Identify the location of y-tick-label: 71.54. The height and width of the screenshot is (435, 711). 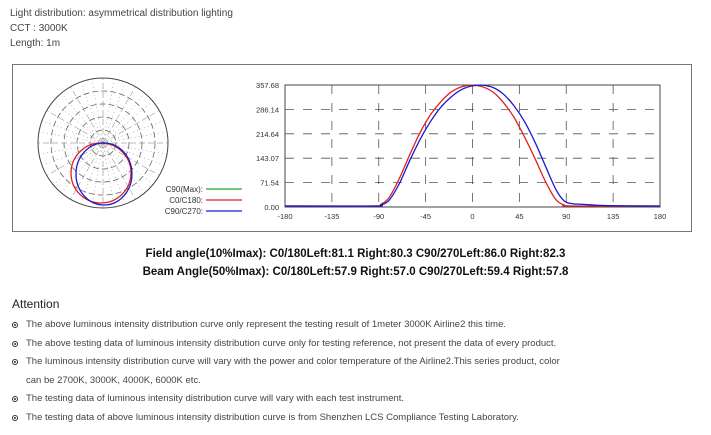
(269, 183).